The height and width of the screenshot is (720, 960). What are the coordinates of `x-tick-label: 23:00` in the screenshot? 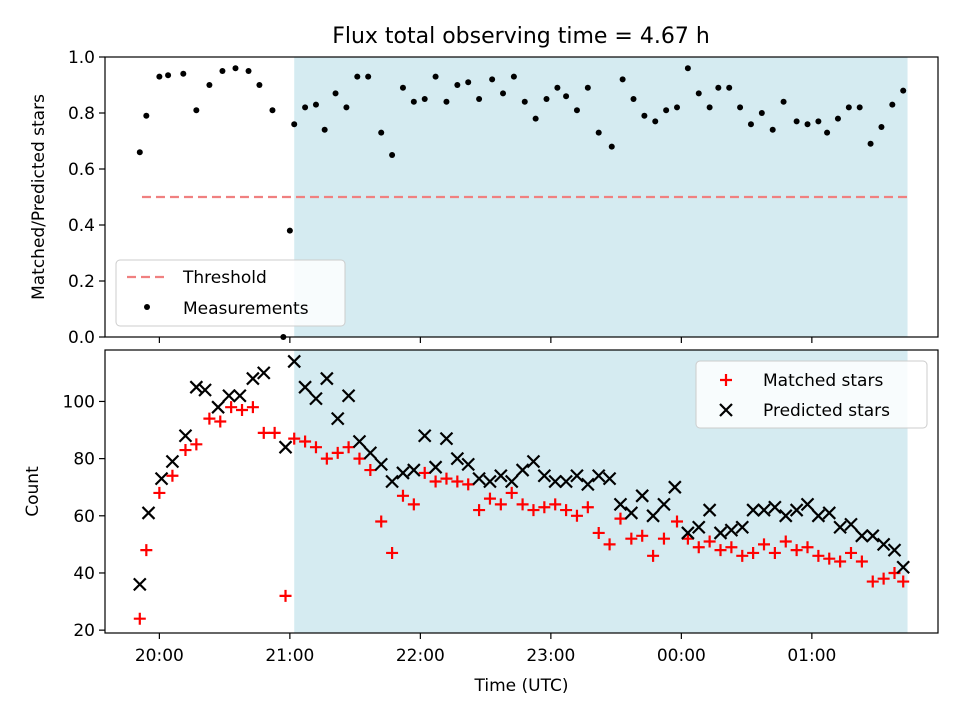 It's located at (550, 656).